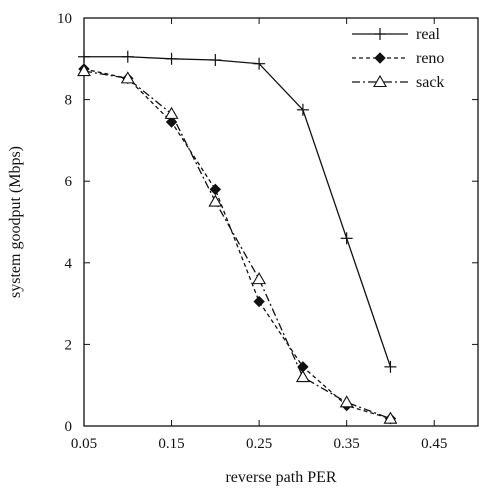  I want to click on y-tick-label: 6, so click(69, 182).